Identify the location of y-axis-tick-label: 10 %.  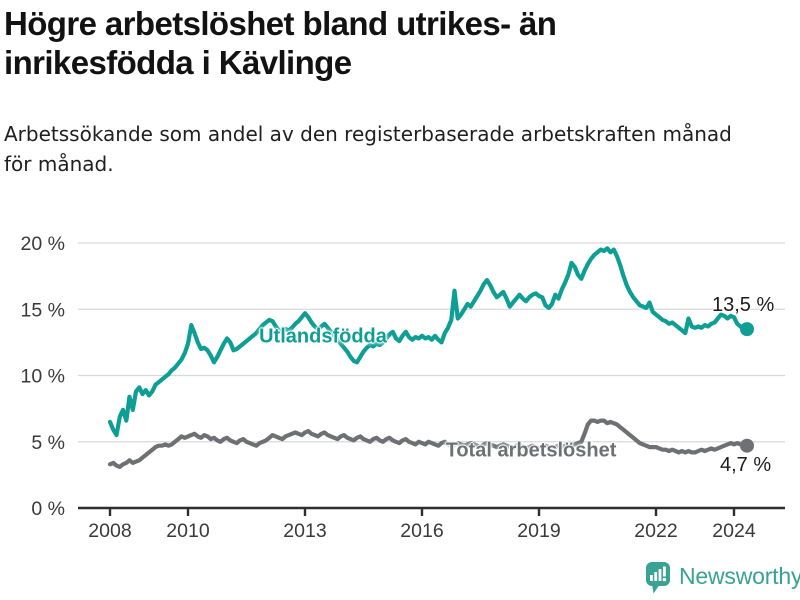
(43, 377).